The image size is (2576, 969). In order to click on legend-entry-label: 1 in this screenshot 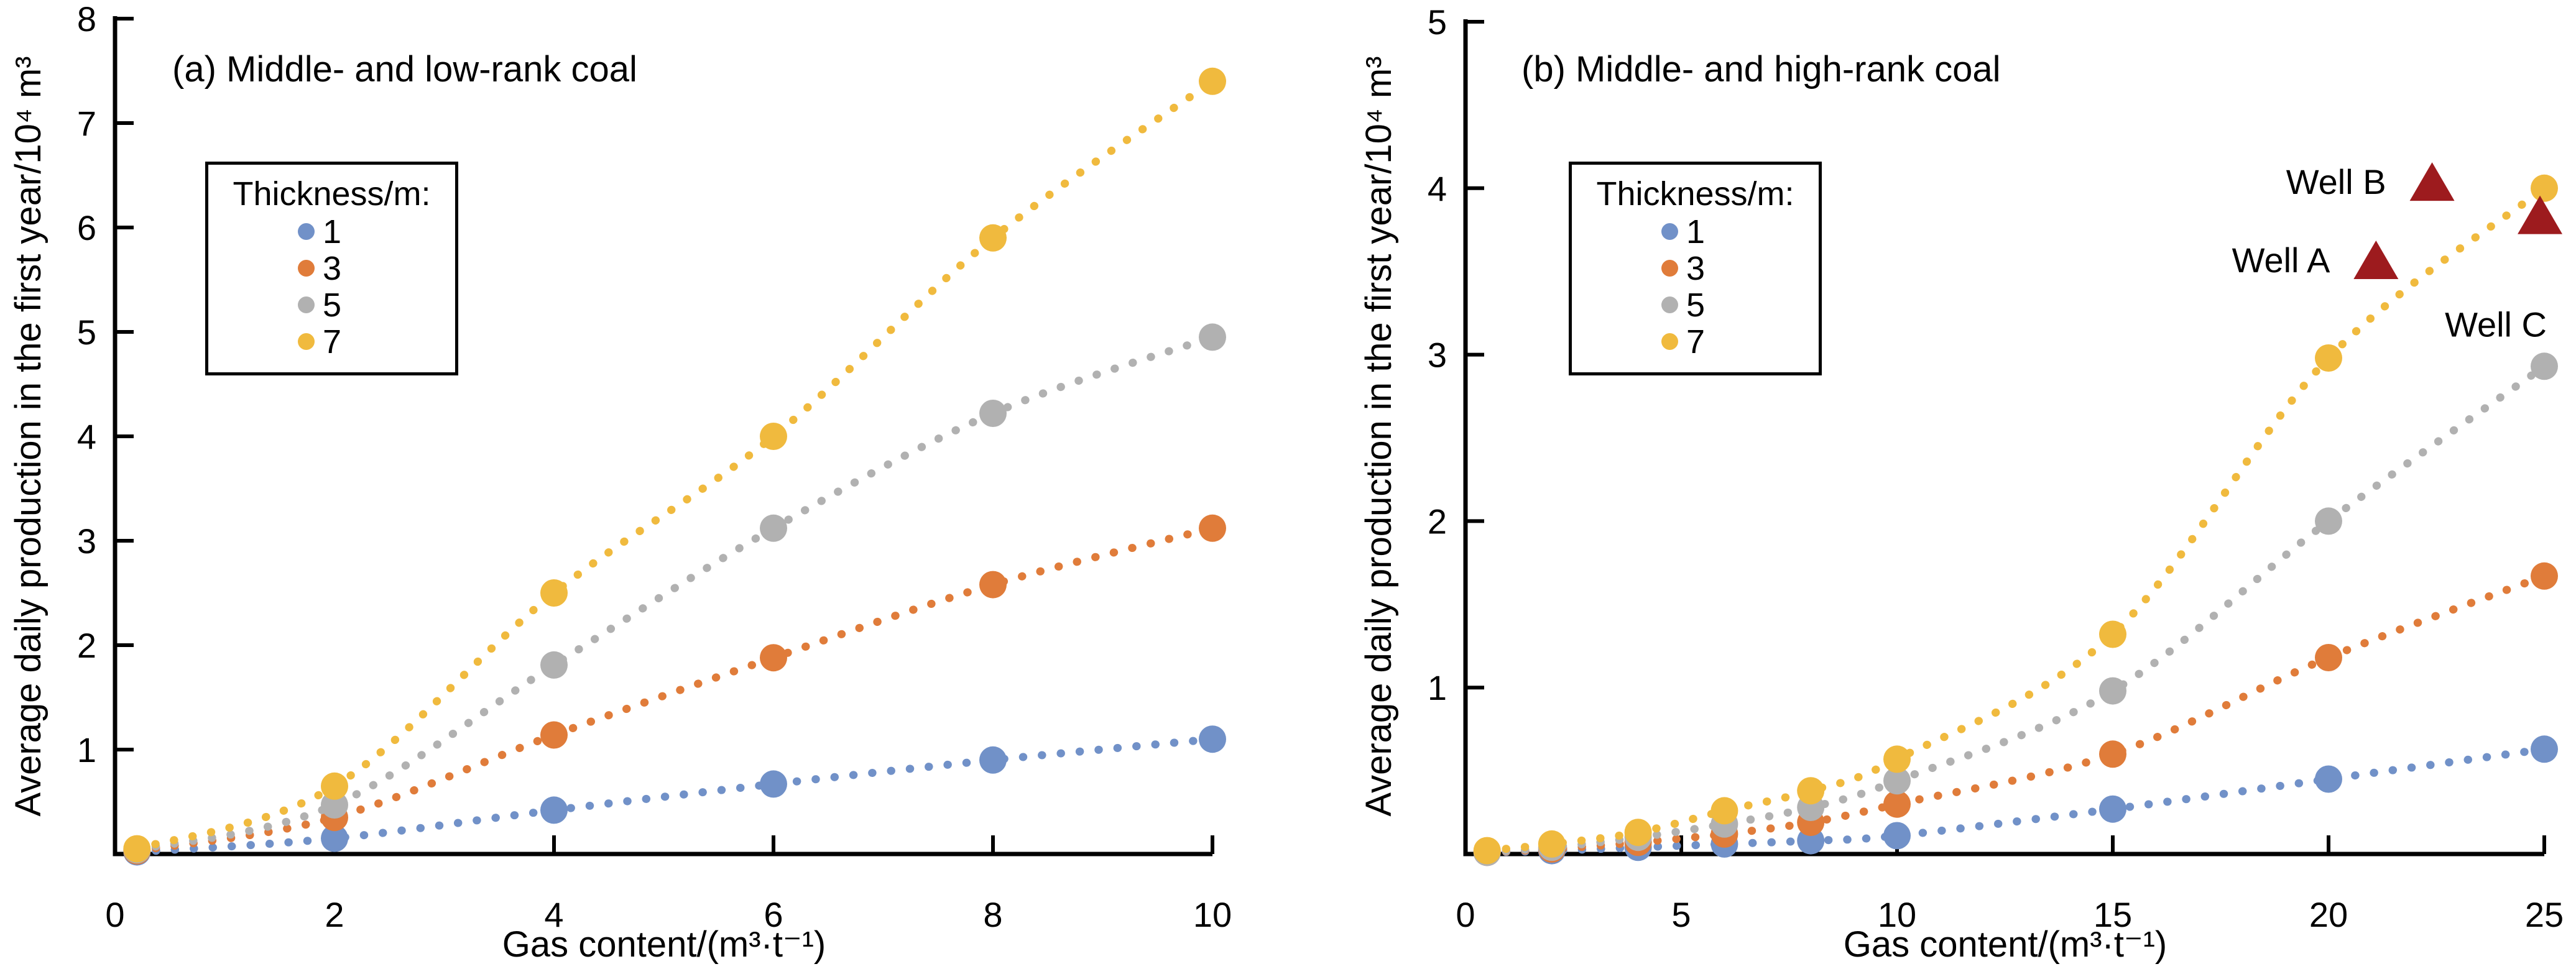, I will do `click(332, 231)`.